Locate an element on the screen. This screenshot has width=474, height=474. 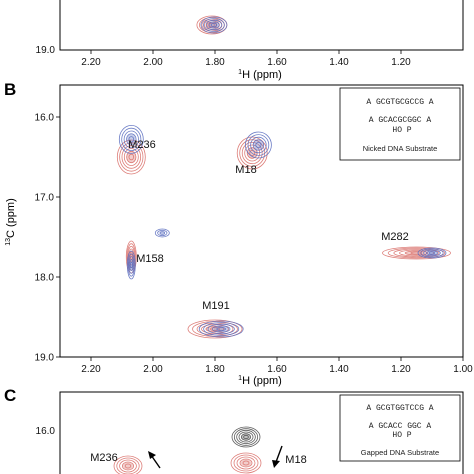
panel-c-letter: C is located at coordinates (10, 395).